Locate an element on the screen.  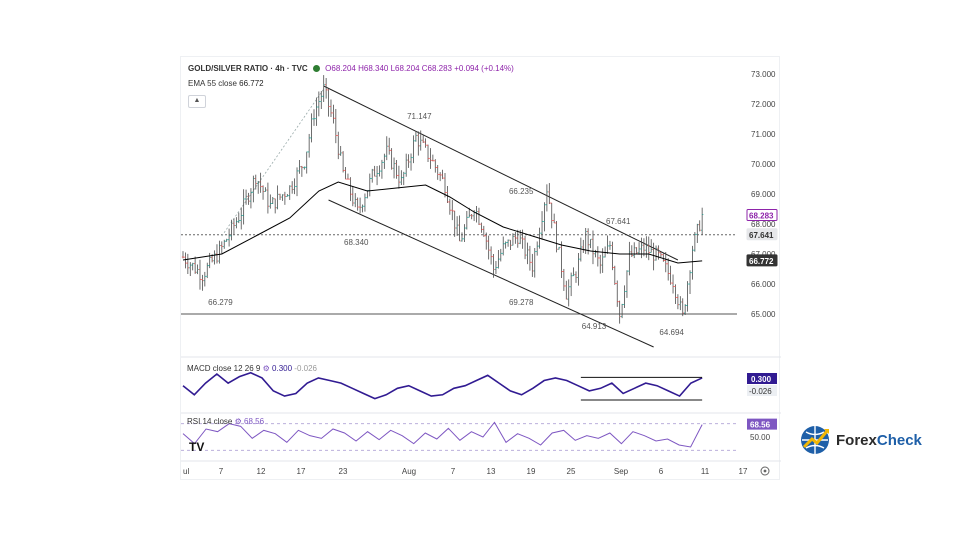
y-tick-label: 65.000 is located at coordinates (763, 314).